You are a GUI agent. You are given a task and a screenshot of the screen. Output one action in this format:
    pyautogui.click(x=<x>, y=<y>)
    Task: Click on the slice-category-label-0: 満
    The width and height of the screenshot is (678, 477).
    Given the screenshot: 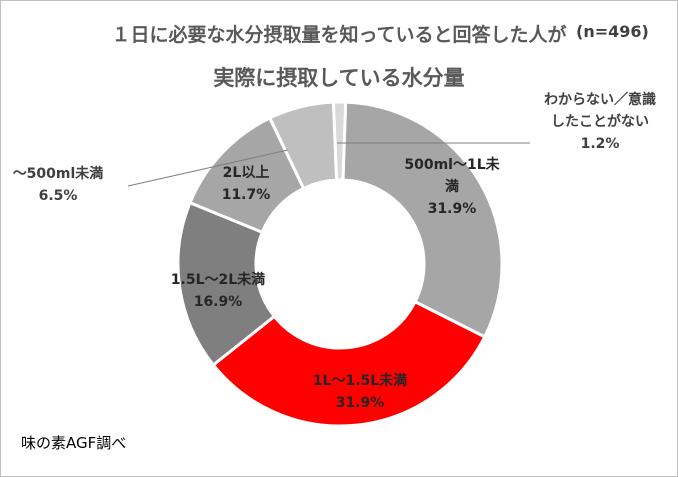 What is the action you would take?
    pyautogui.click(x=452, y=186)
    